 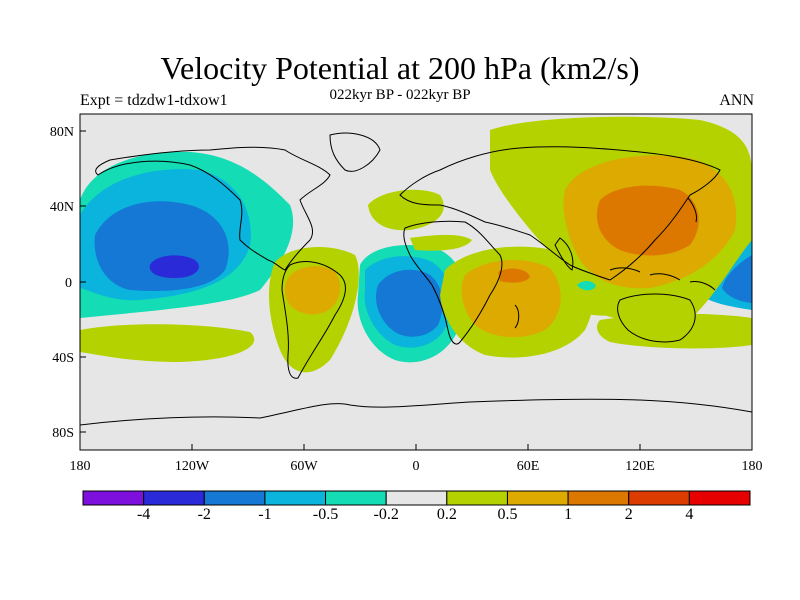 What do you see at coordinates (586, 285) in the screenshot?
I see `contour-indian-neg-pocket` at bounding box center [586, 285].